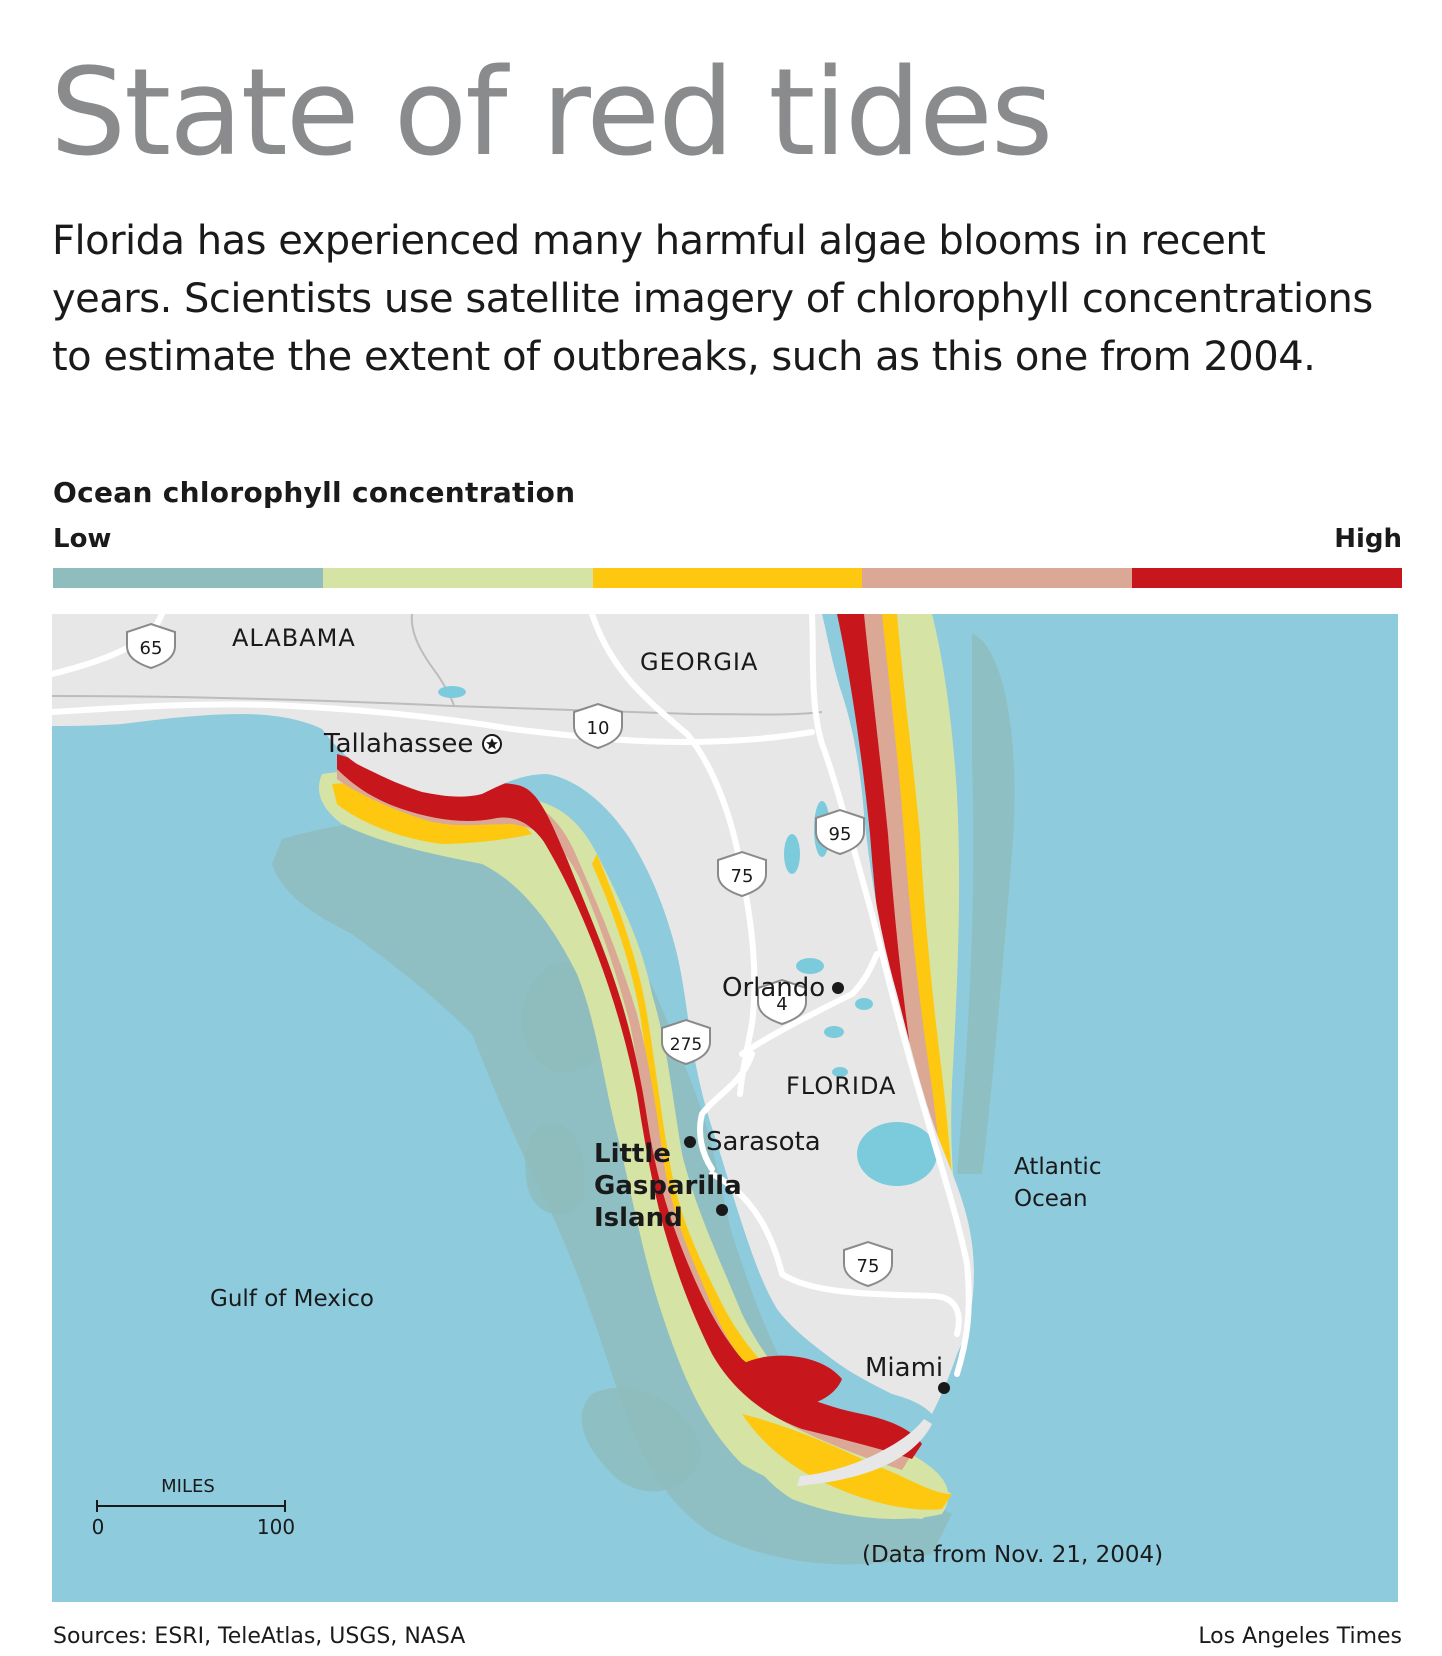  What do you see at coordinates (668, 1186) in the screenshot?
I see `label-little-gasparilla-2: Gasparilla` at bounding box center [668, 1186].